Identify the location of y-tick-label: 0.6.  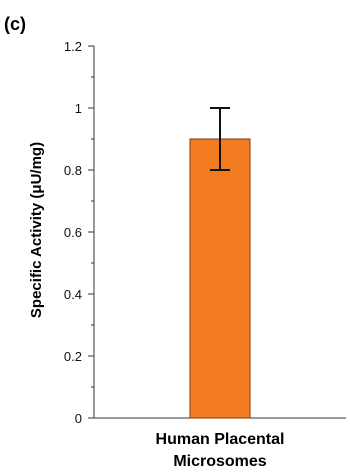
(73, 232).